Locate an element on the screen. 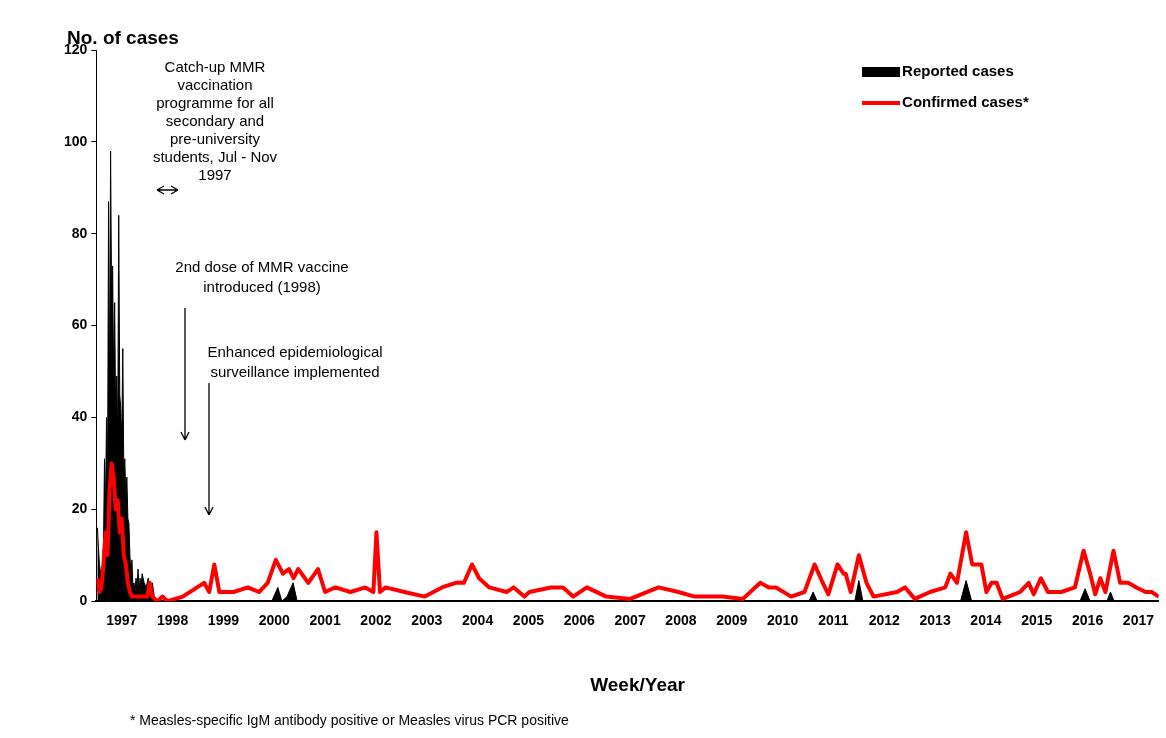 Image resolution: width=1166 pixels, height=738 pixels. x-tick-label: 2000 is located at coordinates (274, 620).